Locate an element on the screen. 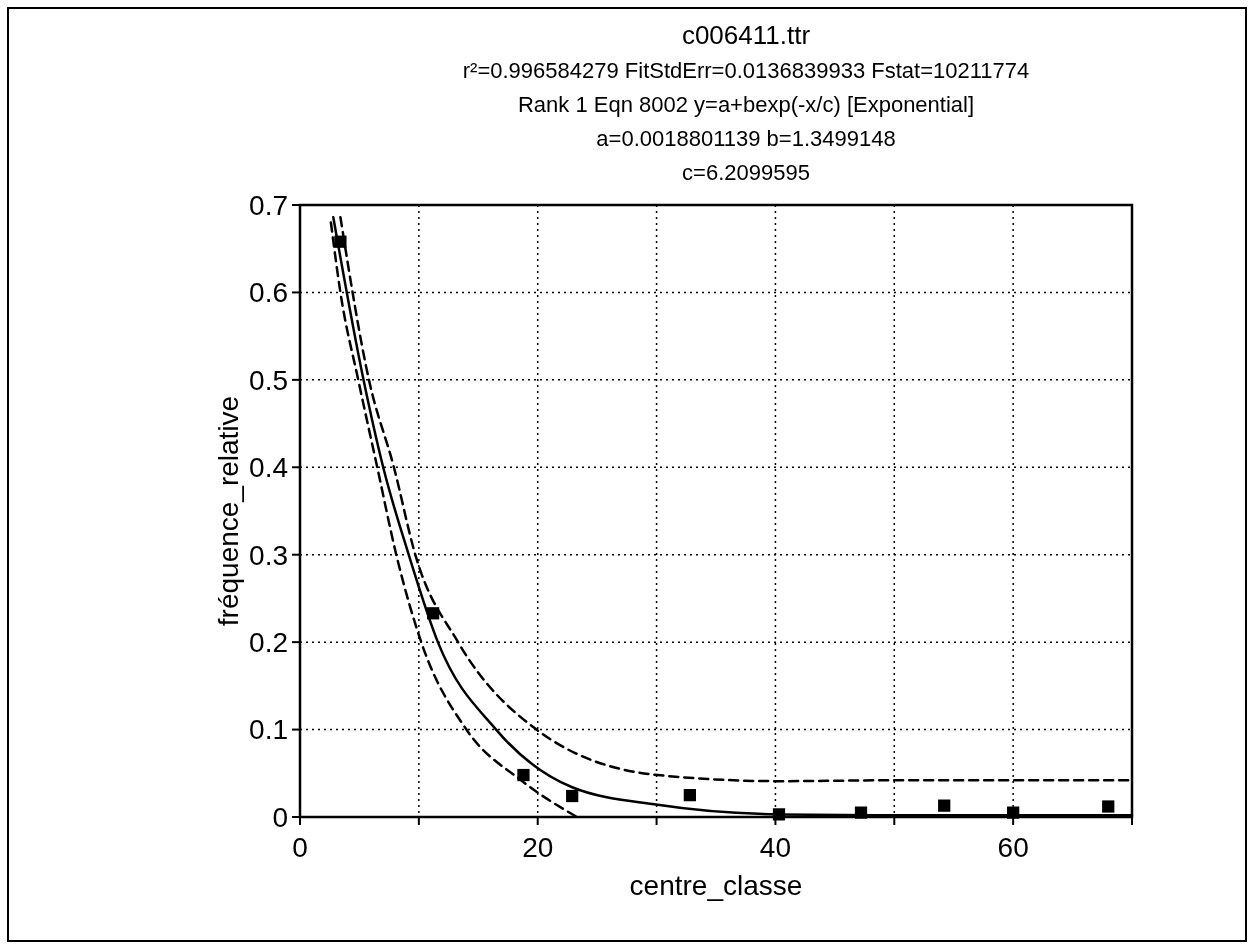 The height and width of the screenshot is (949, 1254). x-tick-label: 0 is located at coordinates (300, 847).